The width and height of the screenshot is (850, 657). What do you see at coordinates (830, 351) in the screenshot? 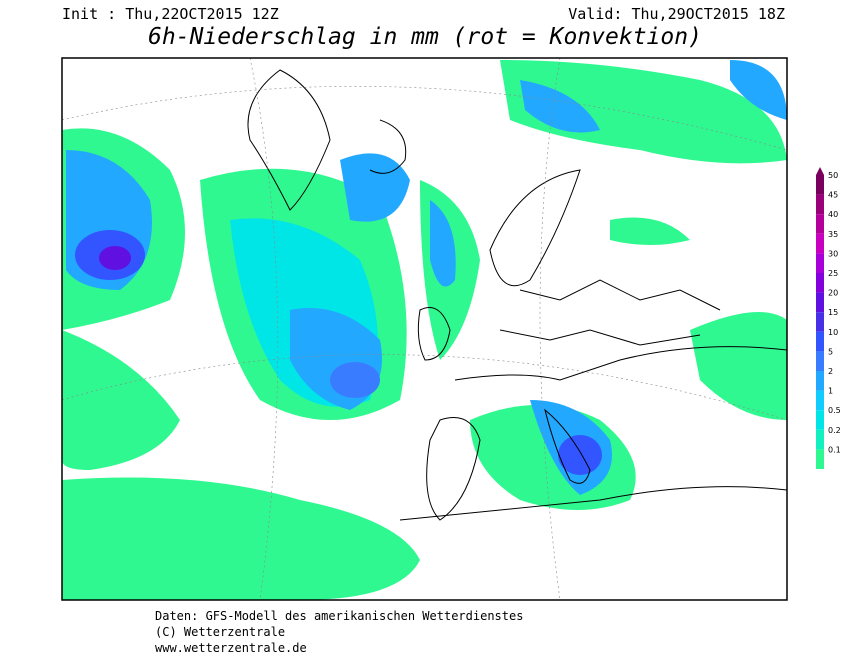
I see `colorbar-label: 5` at bounding box center [830, 351].